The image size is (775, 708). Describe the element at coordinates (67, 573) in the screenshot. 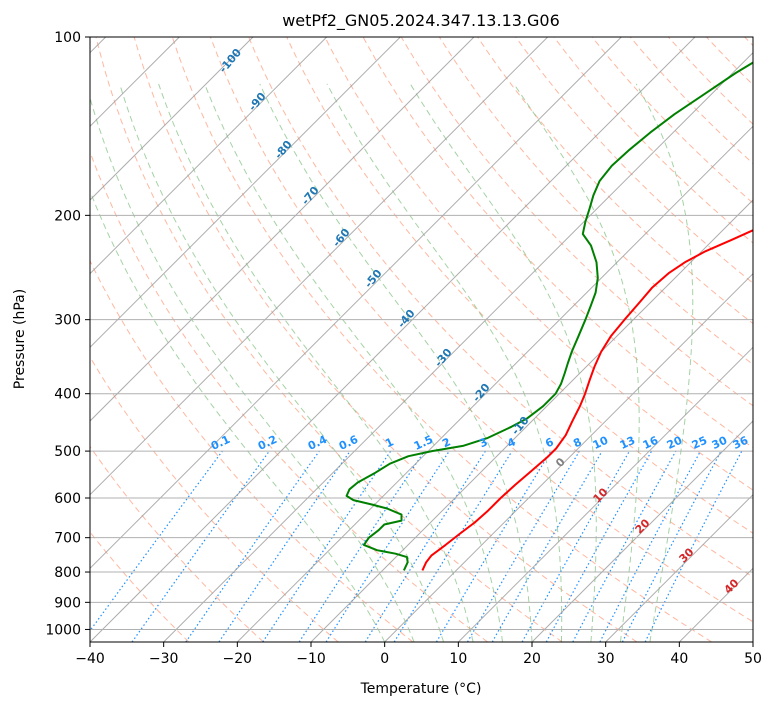

I see `y-tick-label: 800` at that location.